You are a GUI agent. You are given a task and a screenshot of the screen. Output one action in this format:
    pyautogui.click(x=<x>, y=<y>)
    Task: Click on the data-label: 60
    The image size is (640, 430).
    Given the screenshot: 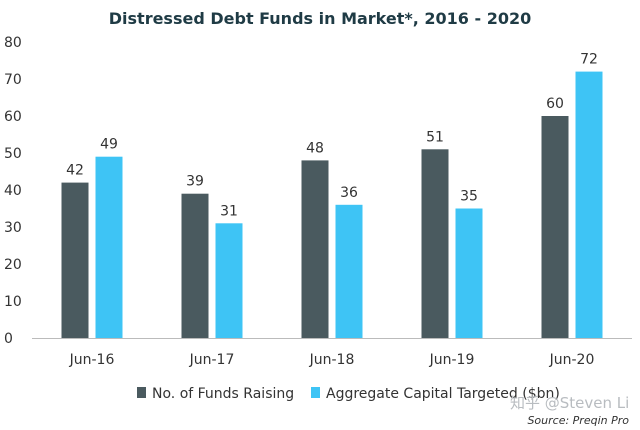 What is the action you would take?
    pyautogui.click(x=555, y=104)
    